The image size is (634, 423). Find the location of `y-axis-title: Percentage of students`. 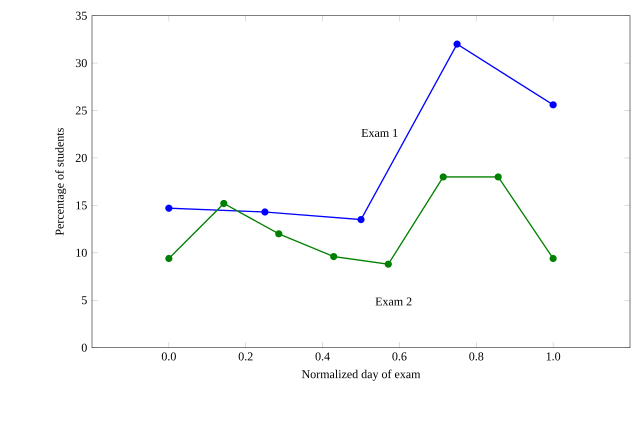

y-axis-title: Percentage of students is located at coordinates (60, 182).